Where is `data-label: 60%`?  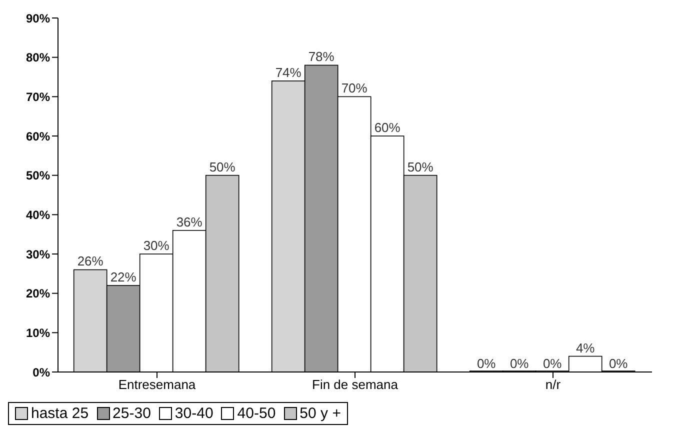 data-label: 60% is located at coordinates (387, 127).